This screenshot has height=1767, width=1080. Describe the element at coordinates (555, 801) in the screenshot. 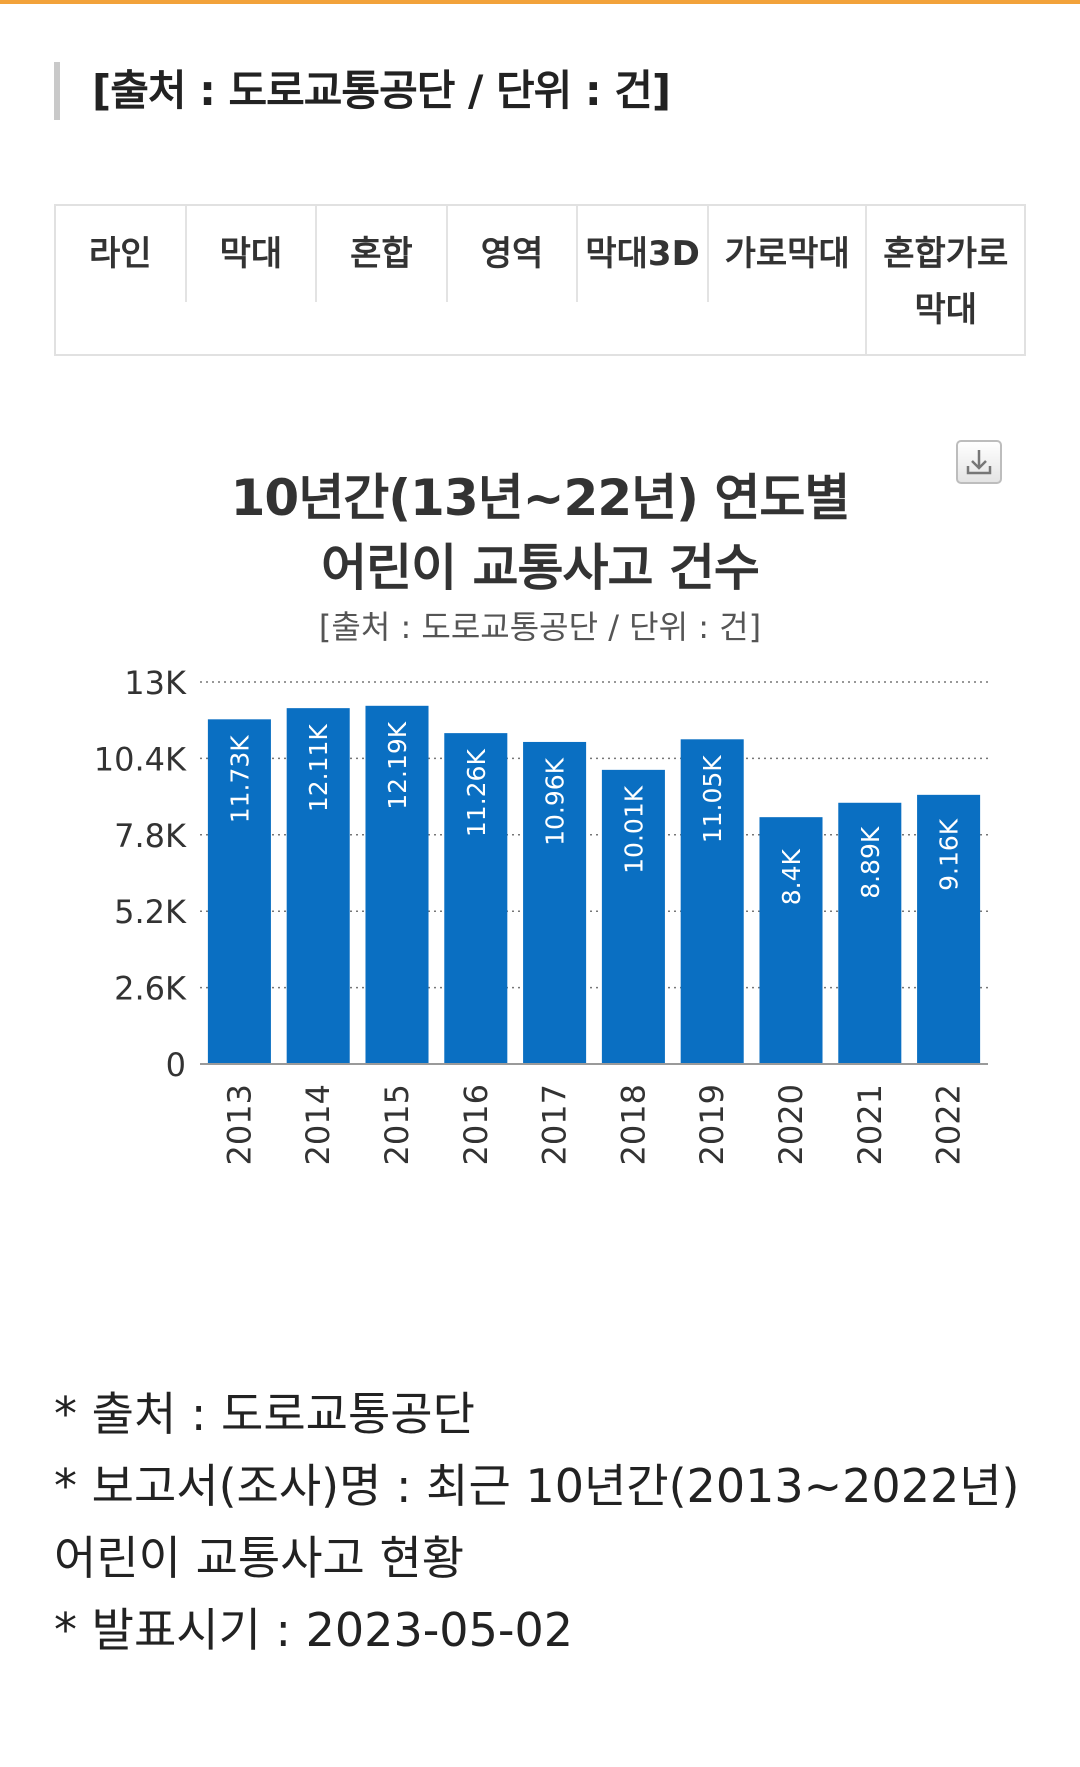

I see `bar-data-label: 10.96K` at that location.